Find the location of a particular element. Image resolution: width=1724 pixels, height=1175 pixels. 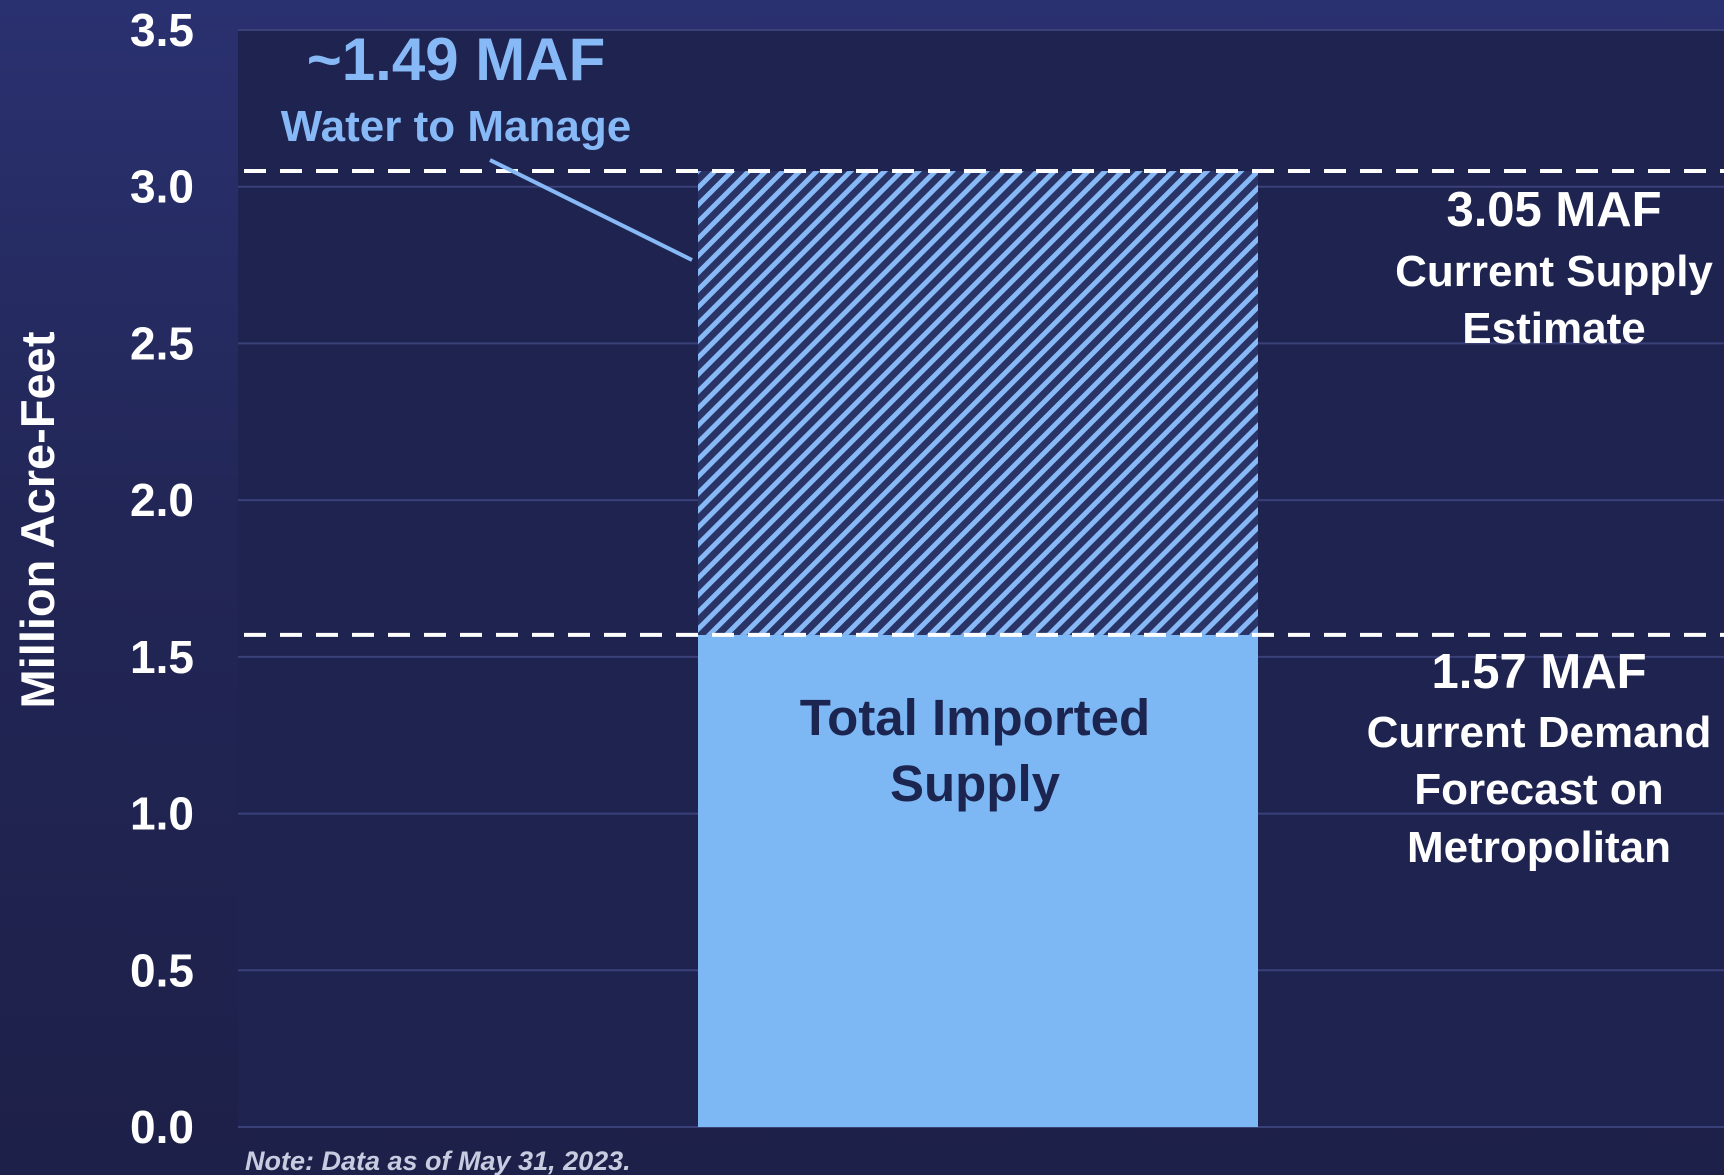

supply-estimate-label: 3.05 MAF Current Supply Estimate is located at coordinates (1554, 268).